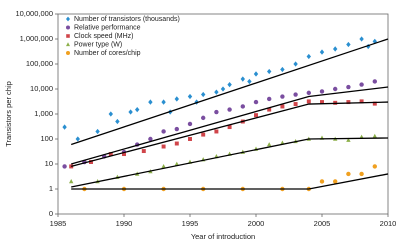  Describe the element at coordinates (51, 213) in the screenshot. I see `y-tick-label: 0` at that location.